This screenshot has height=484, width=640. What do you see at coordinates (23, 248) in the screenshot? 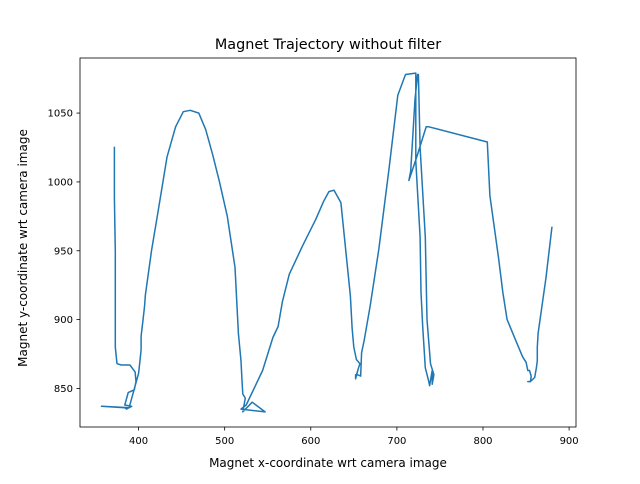
I see `y-axis-label: Magnet y-coordinate wrt camera image` at bounding box center [23, 248].